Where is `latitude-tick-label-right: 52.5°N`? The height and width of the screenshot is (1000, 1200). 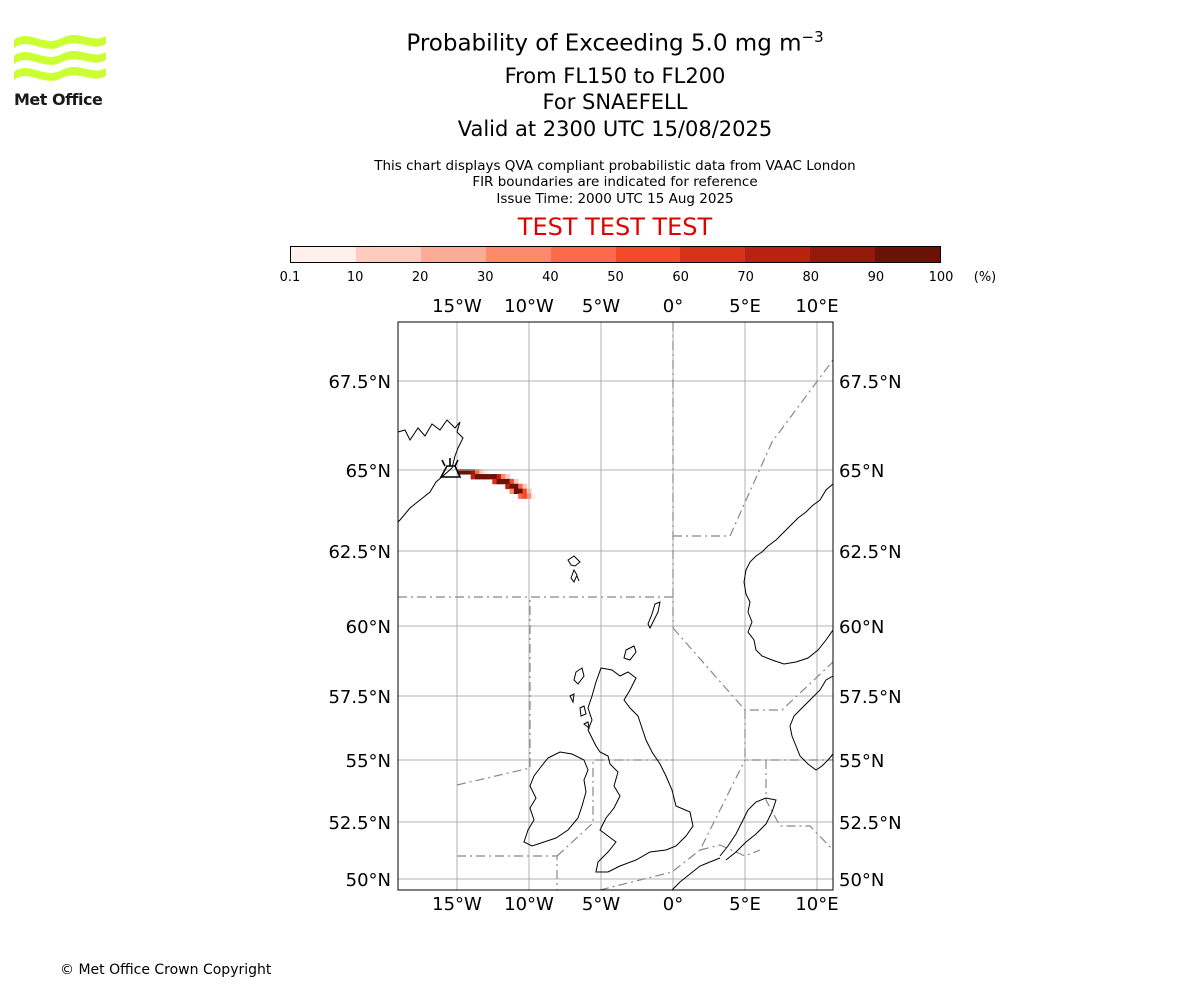
latitude-tick-label-right: 52.5°N is located at coordinates (870, 823).